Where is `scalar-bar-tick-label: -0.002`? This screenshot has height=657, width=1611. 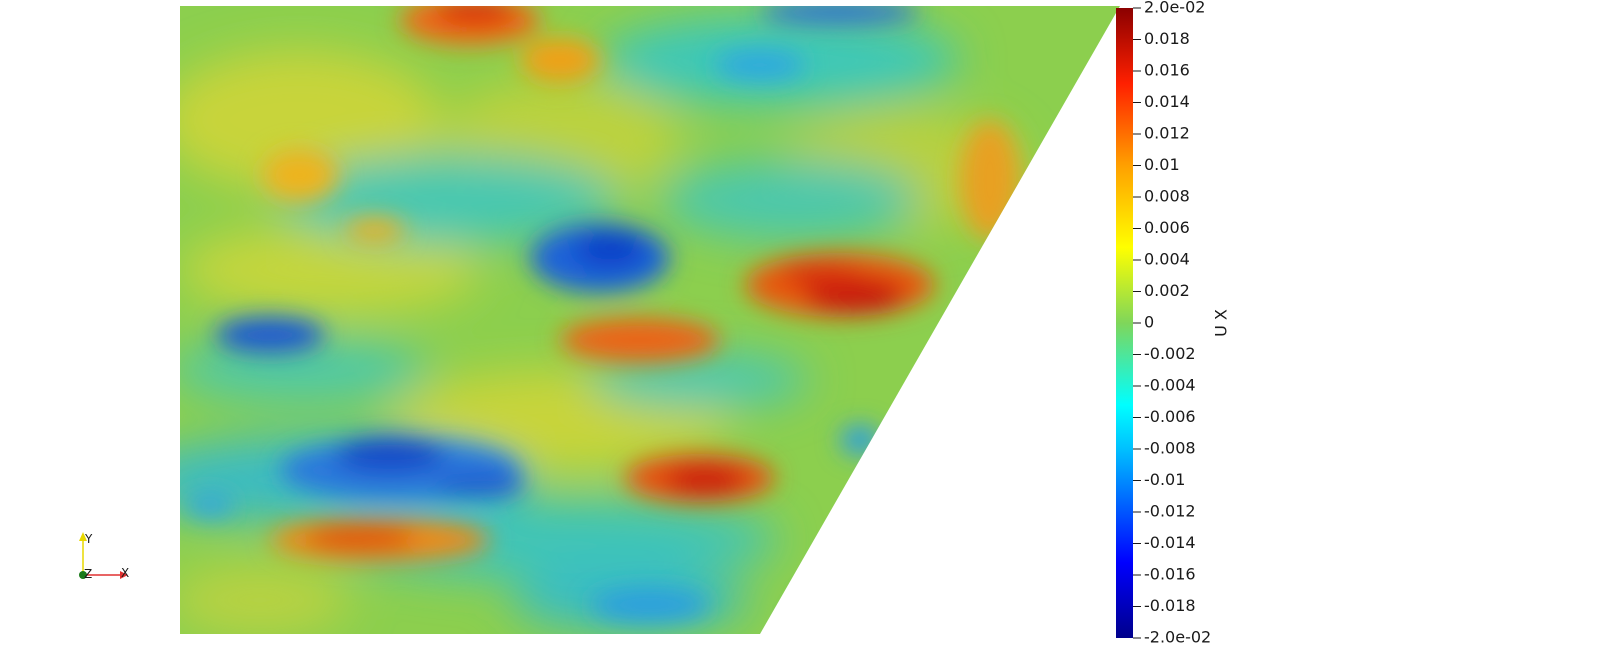
scalar-bar-tick-label: -0.002 is located at coordinates (1170, 353).